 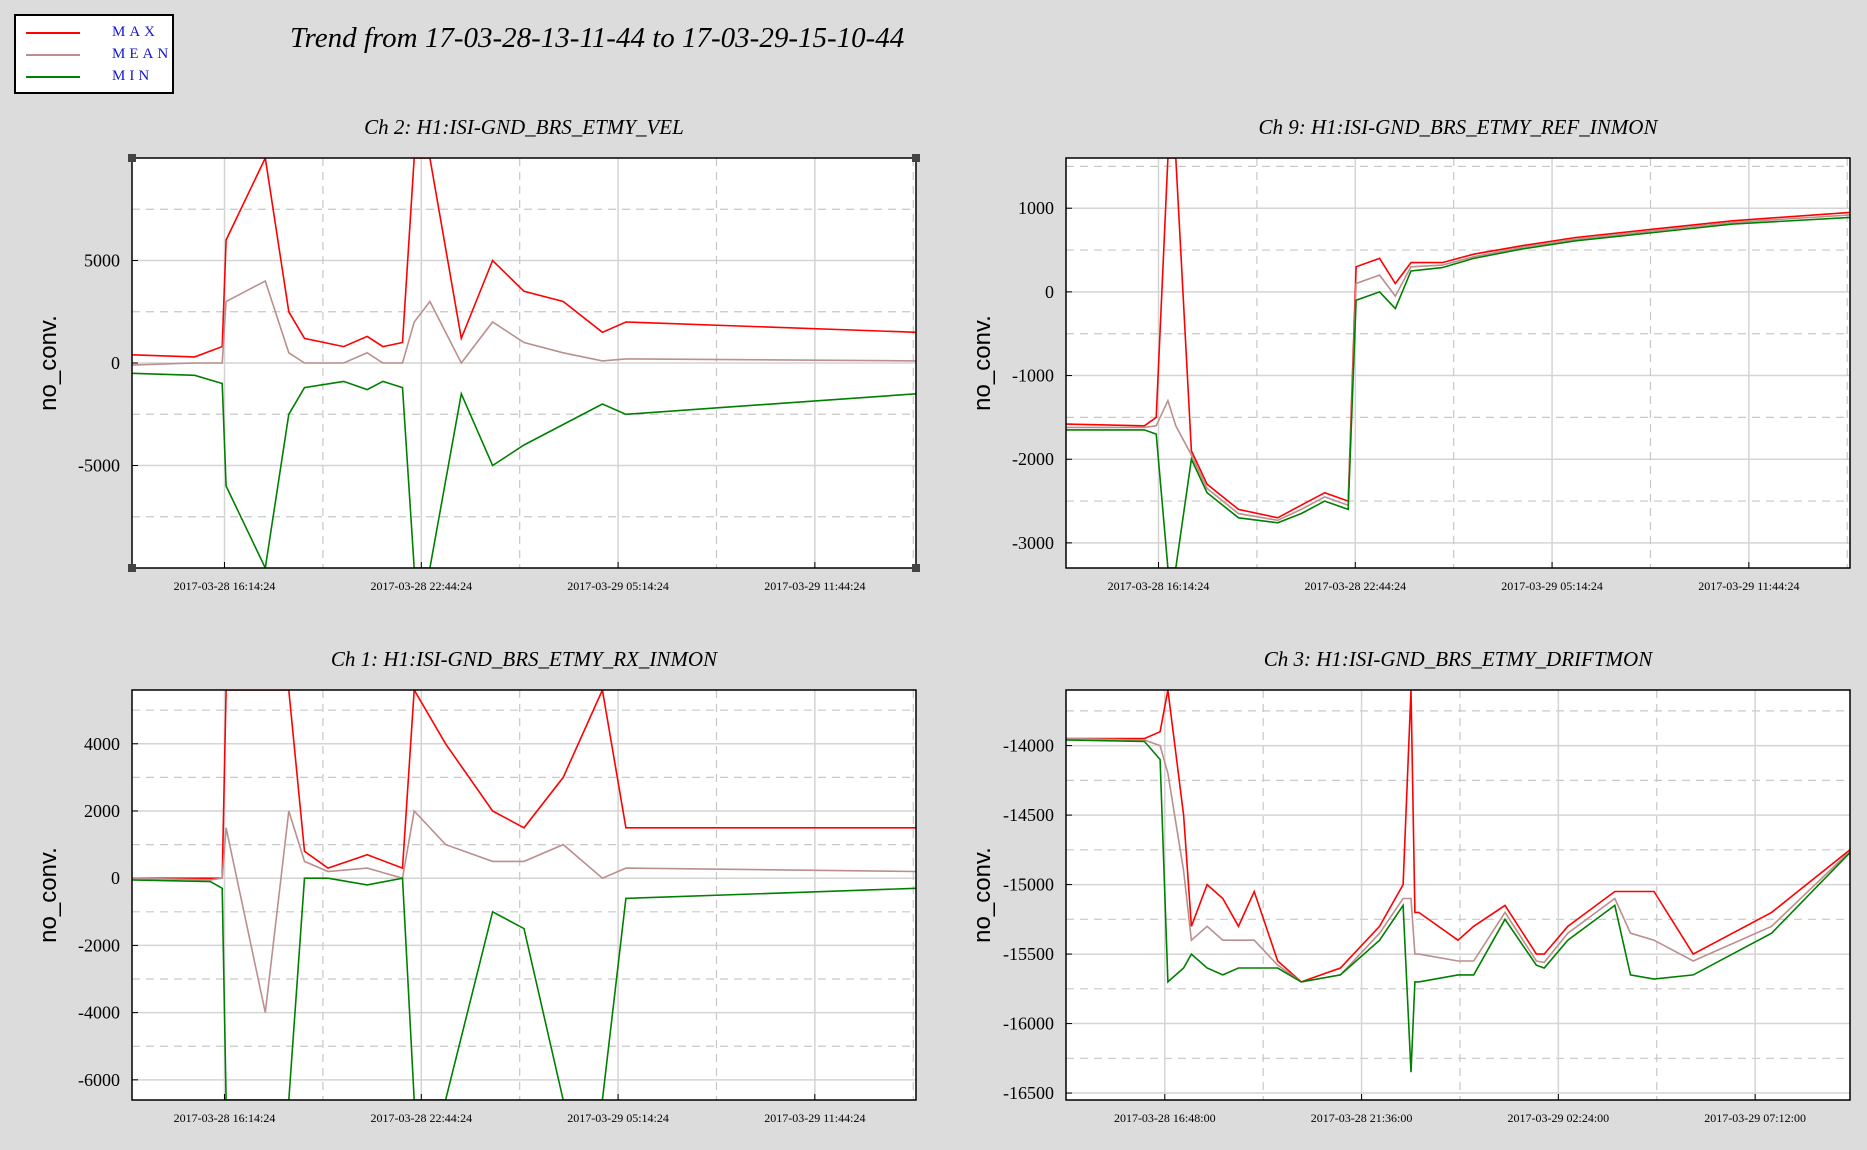 What do you see at coordinates (142, 54) in the screenshot?
I see `legend-label-mean: MEAN` at bounding box center [142, 54].